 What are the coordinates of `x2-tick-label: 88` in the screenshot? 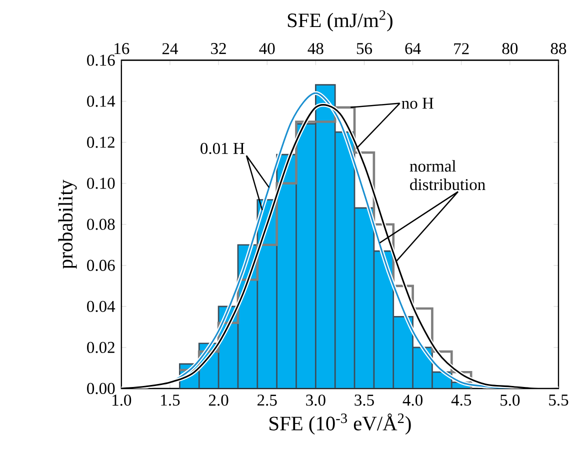 It's located at (558, 48).